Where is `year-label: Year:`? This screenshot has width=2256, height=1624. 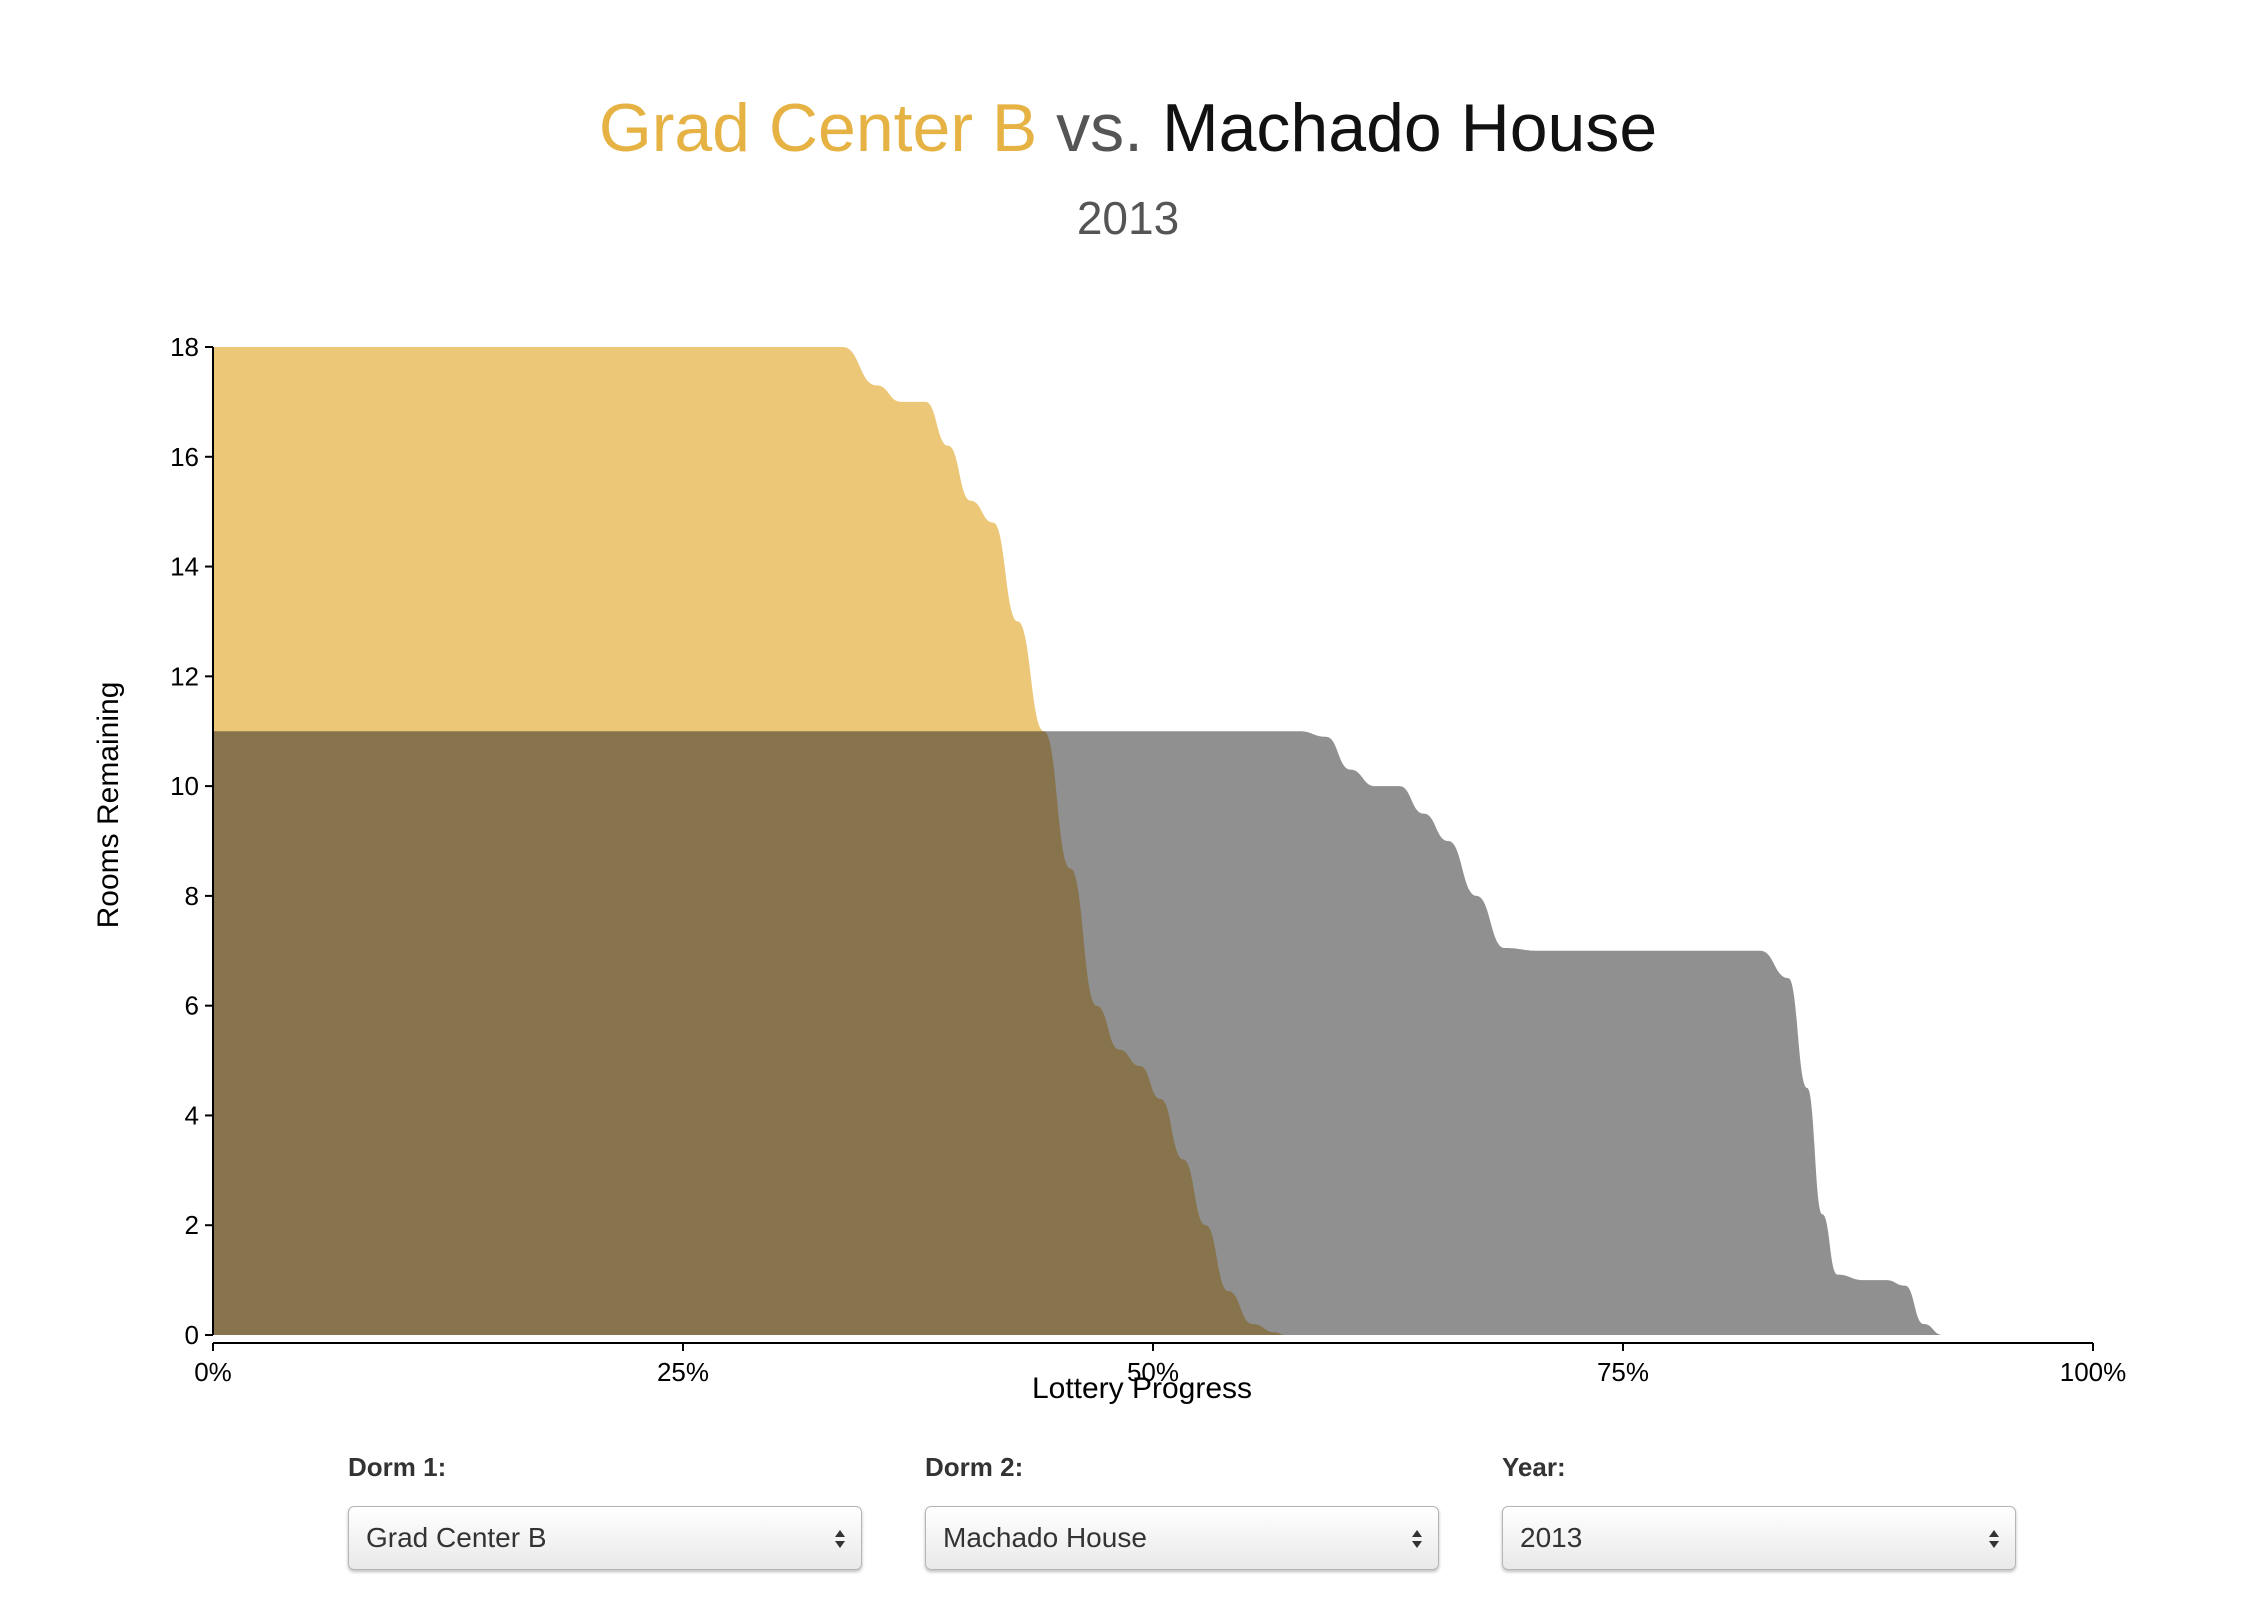
year-label: Year: is located at coordinates (1534, 1467).